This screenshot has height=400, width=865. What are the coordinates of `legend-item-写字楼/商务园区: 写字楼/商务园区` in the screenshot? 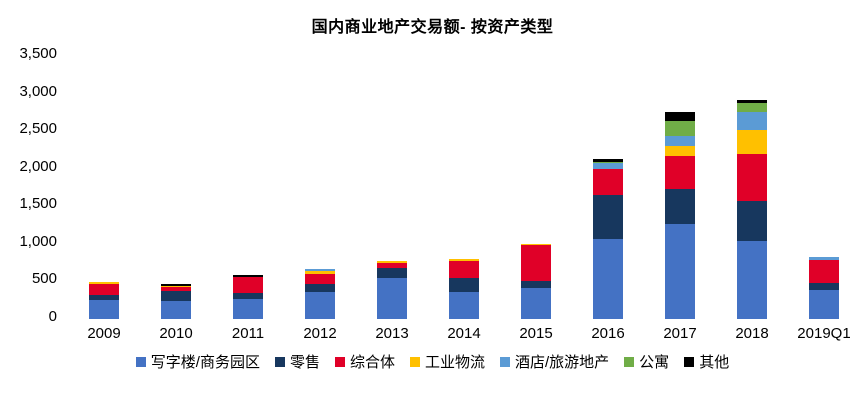 It's located at (197, 361).